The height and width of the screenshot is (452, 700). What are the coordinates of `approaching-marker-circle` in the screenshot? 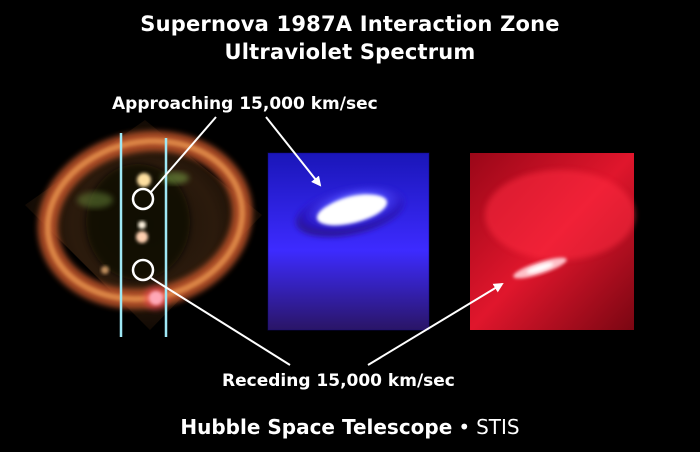 It's located at (143, 199).